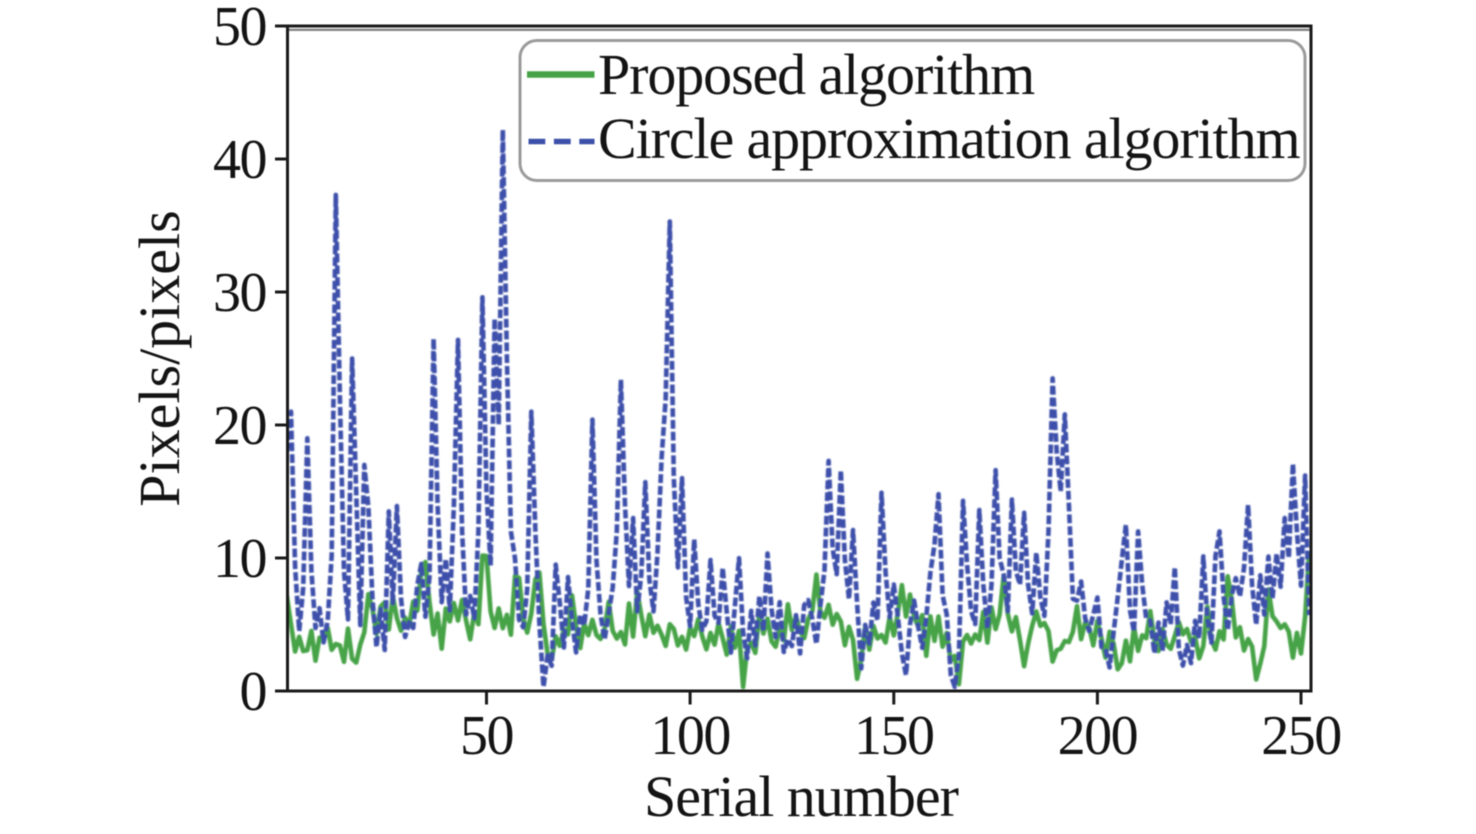 This screenshot has width=1476, height=834. I want to click on svg-text: Pixels/pixels, so click(159, 358).